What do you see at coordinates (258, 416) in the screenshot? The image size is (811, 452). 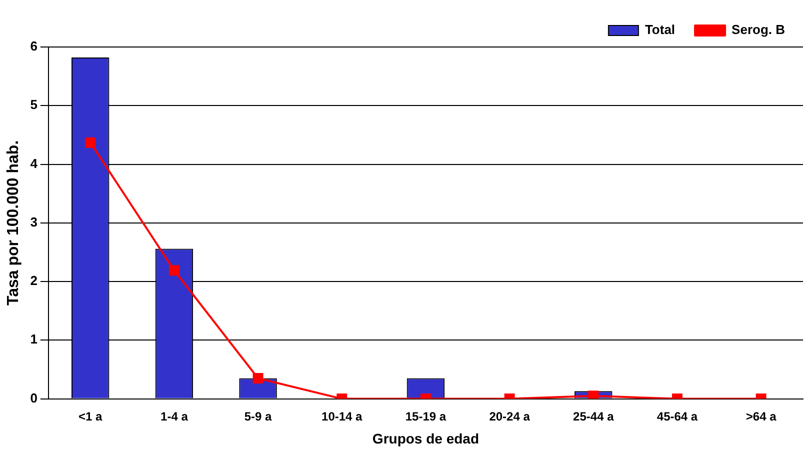 I see `x-tick-label: 5-9 a` at bounding box center [258, 416].